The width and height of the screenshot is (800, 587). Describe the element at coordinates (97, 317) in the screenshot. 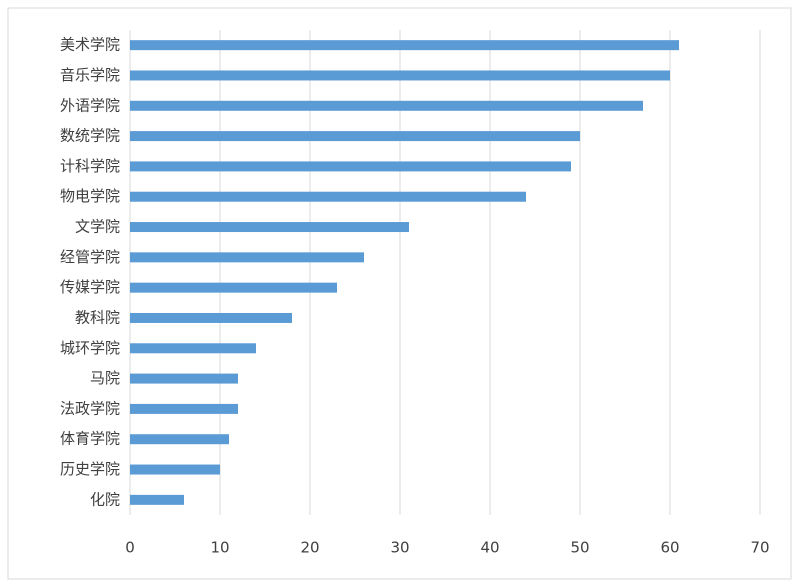

I see `y-tick-label: 教科院` at that location.